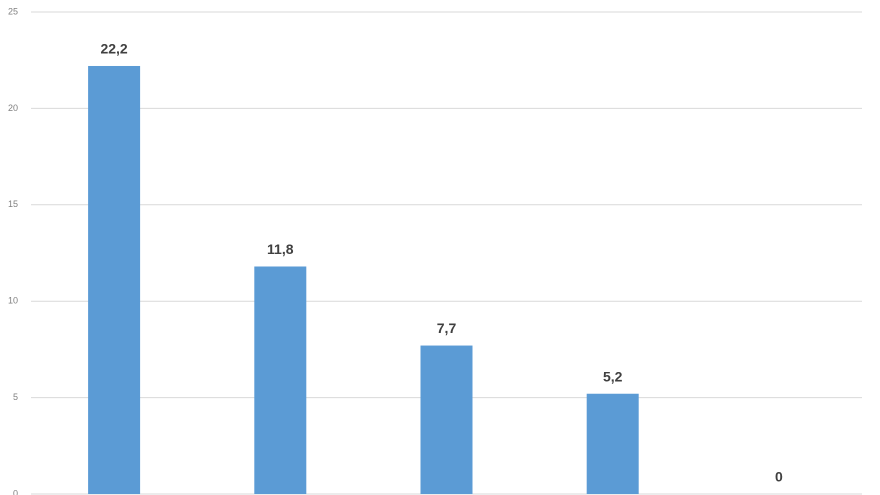  I want to click on data-label: 11,8, so click(280, 249).